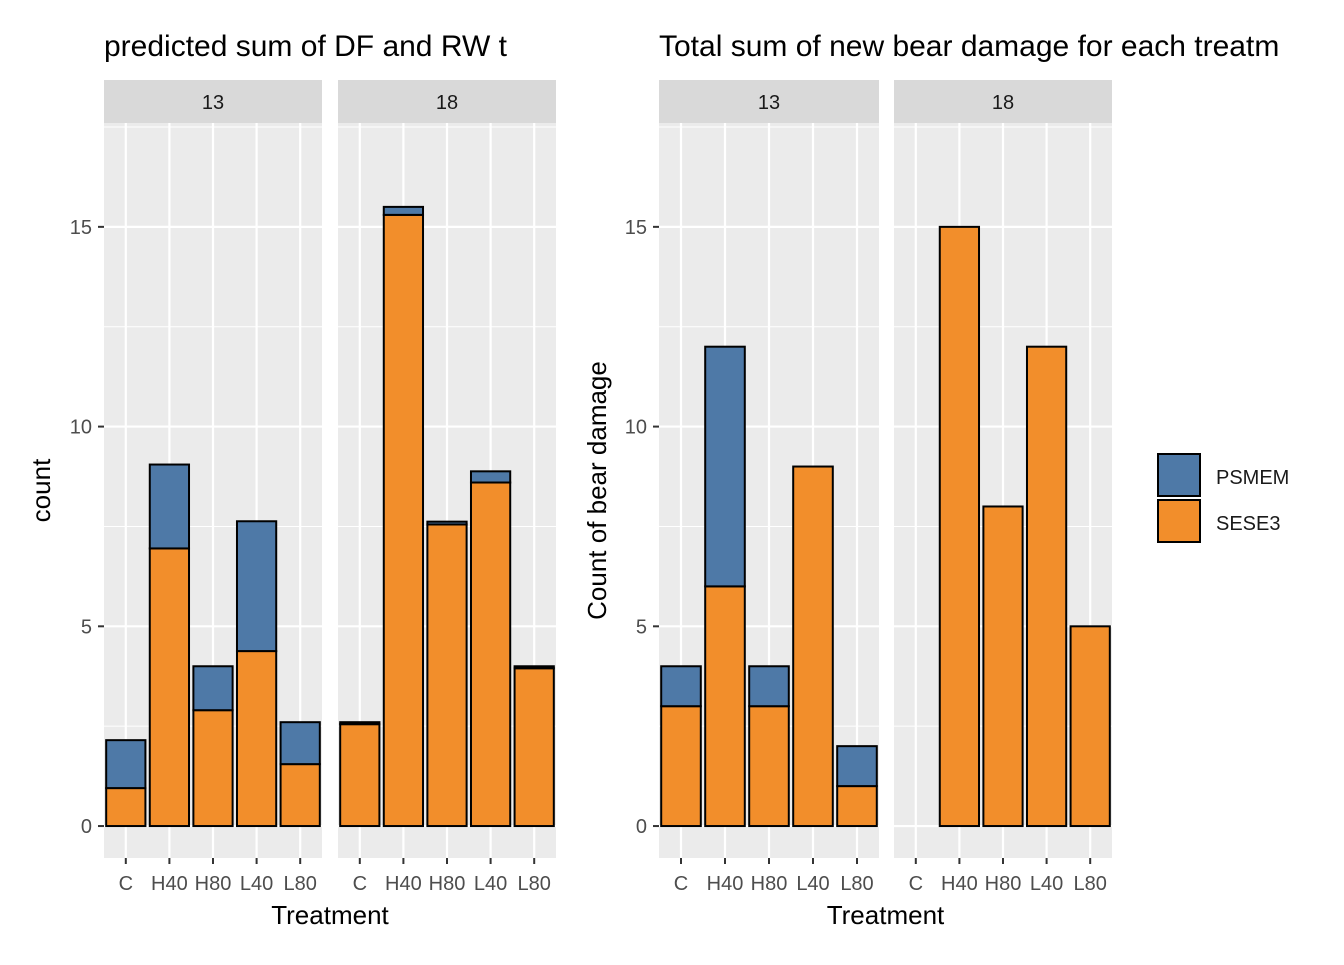  Describe the element at coordinates (1248, 524) in the screenshot. I see `legend-label-sese3: SESE3` at that location.